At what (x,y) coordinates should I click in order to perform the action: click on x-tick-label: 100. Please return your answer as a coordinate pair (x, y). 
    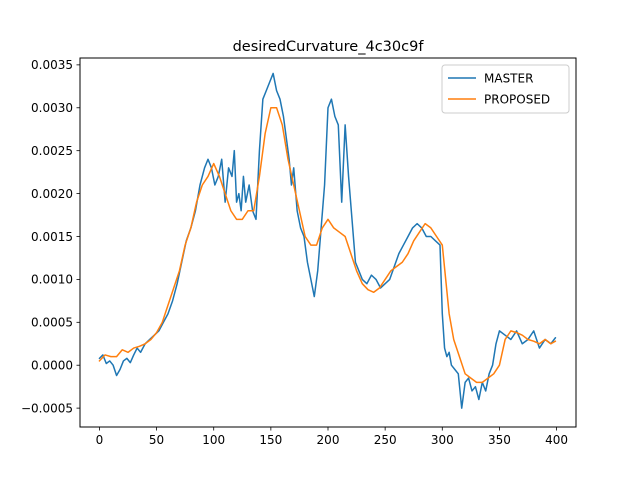
    Looking at the image, I should click on (213, 440).